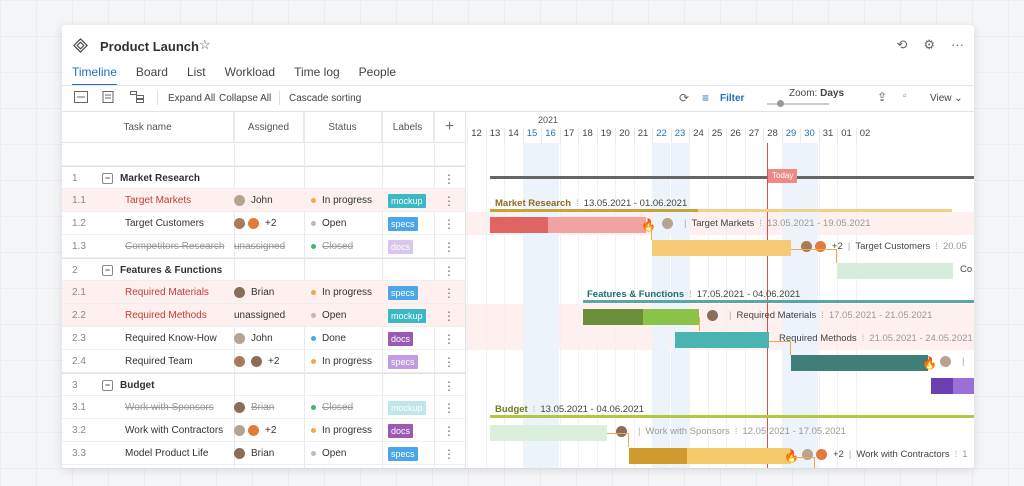 Image resolution: width=1024 pixels, height=486 pixels. Describe the element at coordinates (882, 97) in the screenshot. I see `export-icon: ⇪` at that location.